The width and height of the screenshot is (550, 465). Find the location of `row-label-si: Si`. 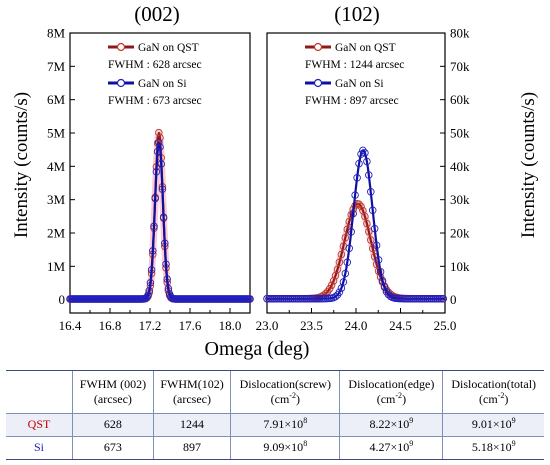

row-label-si: Si is located at coordinates (39, 448).